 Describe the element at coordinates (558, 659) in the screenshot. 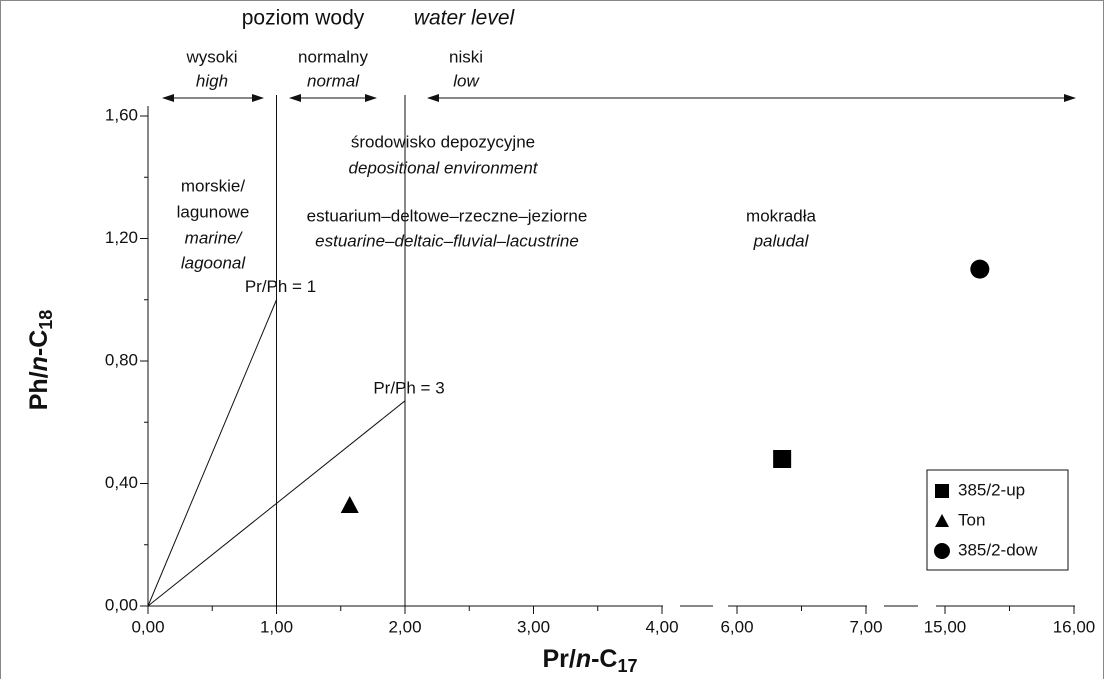

I see `label-part: Pr/` at that location.